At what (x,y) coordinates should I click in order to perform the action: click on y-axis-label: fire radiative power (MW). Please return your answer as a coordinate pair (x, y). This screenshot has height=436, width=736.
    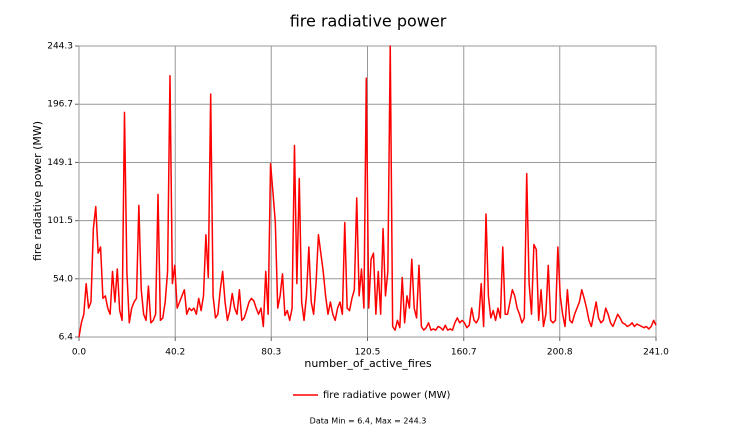
    Looking at the image, I should click on (37, 191).